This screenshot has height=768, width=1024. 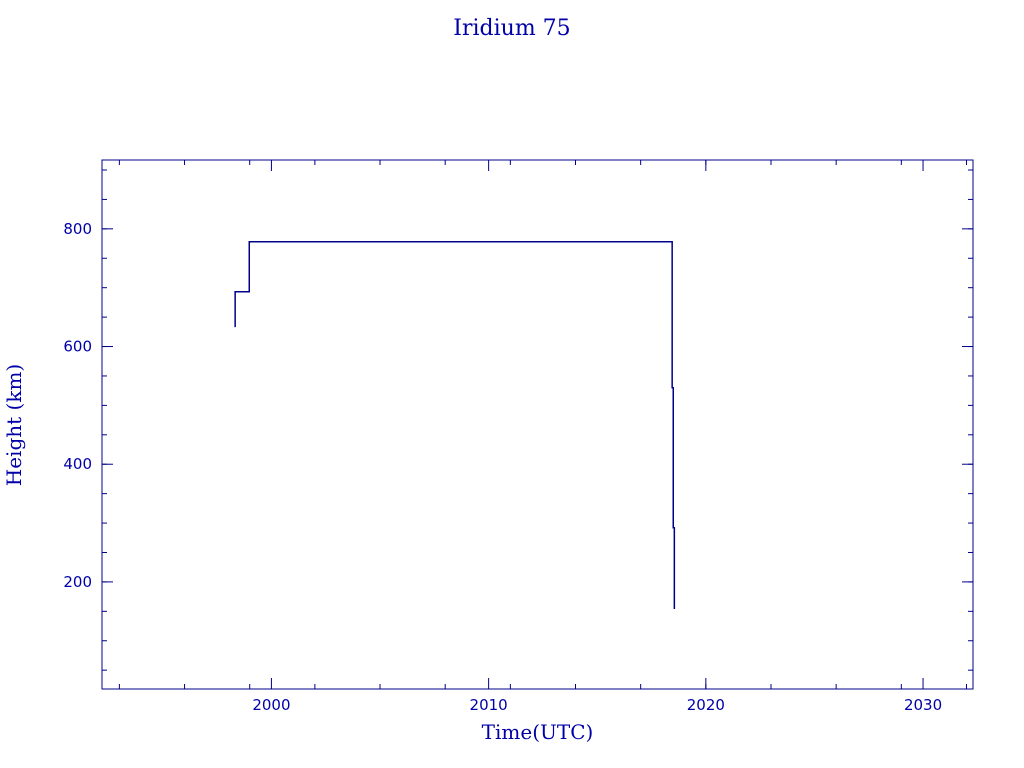 What do you see at coordinates (923, 705) in the screenshot?
I see `x-tick-label: 2030` at bounding box center [923, 705].